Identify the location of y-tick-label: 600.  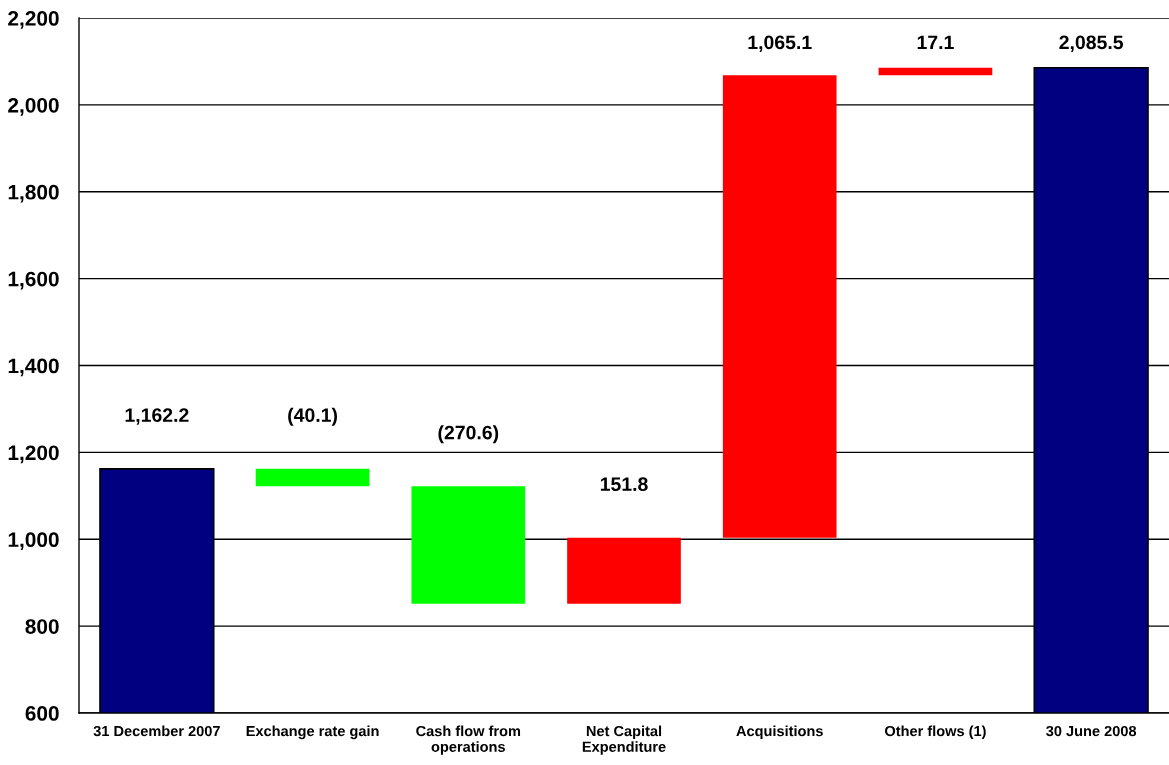
(42, 713).